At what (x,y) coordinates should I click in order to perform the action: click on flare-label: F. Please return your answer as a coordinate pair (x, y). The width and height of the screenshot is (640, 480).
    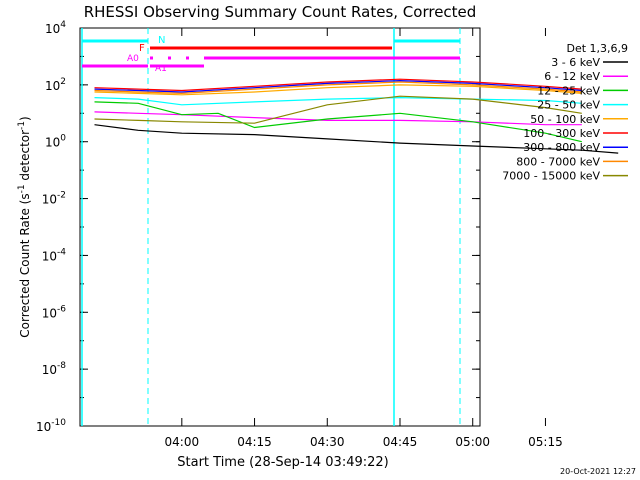
    Looking at the image, I should click on (142, 48).